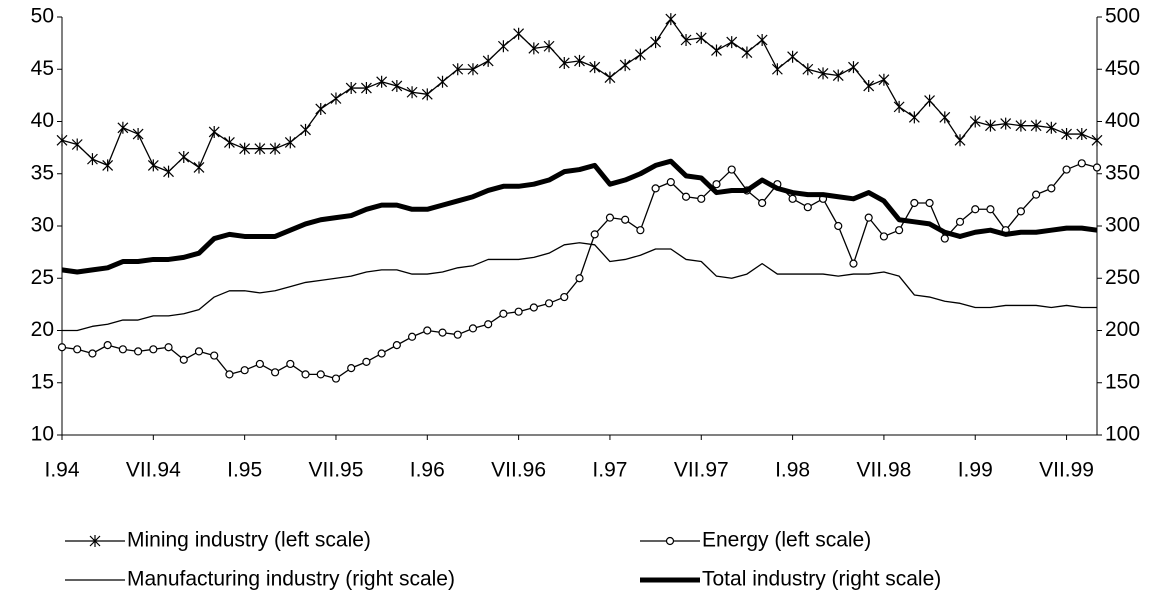  Describe the element at coordinates (1122, 68) in the screenshot. I see `y2-tick-label: 450` at that location.